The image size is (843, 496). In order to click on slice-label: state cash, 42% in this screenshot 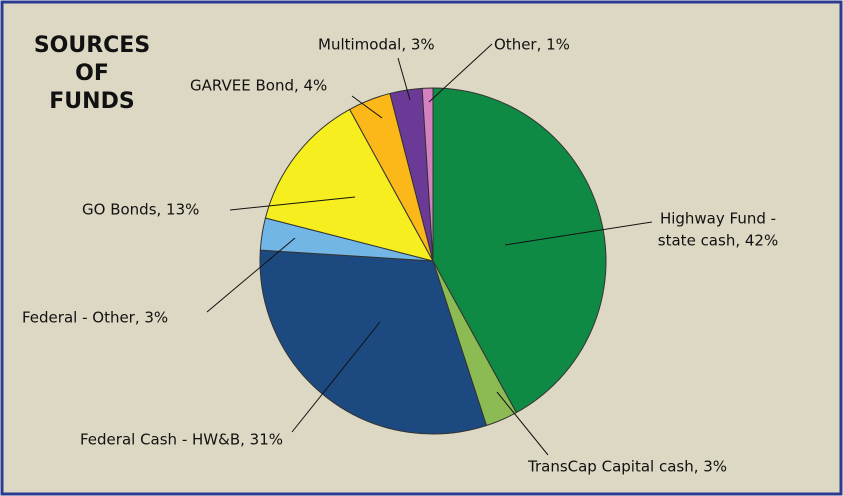, I will do `click(718, 241)`.